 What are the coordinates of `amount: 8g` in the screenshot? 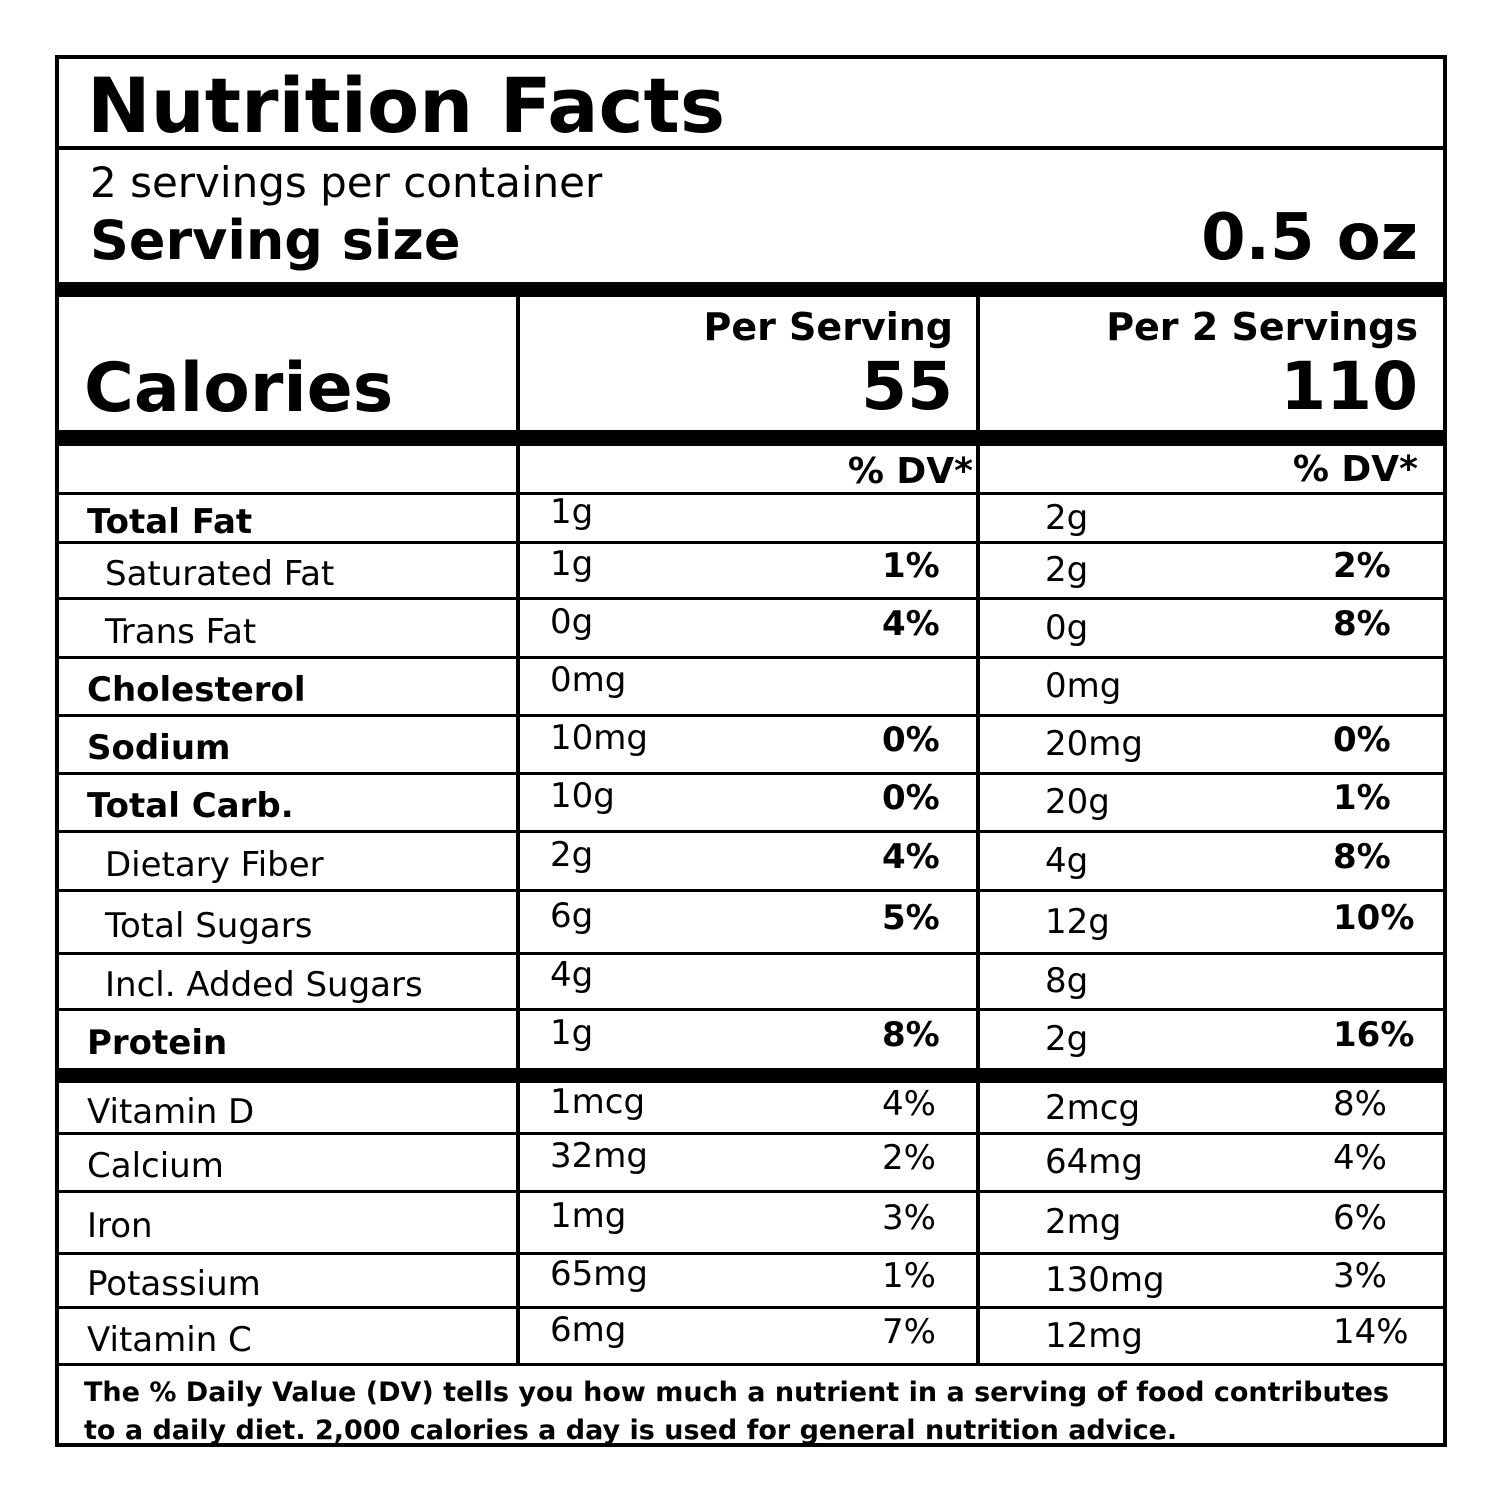 It's located at (1067, 981).